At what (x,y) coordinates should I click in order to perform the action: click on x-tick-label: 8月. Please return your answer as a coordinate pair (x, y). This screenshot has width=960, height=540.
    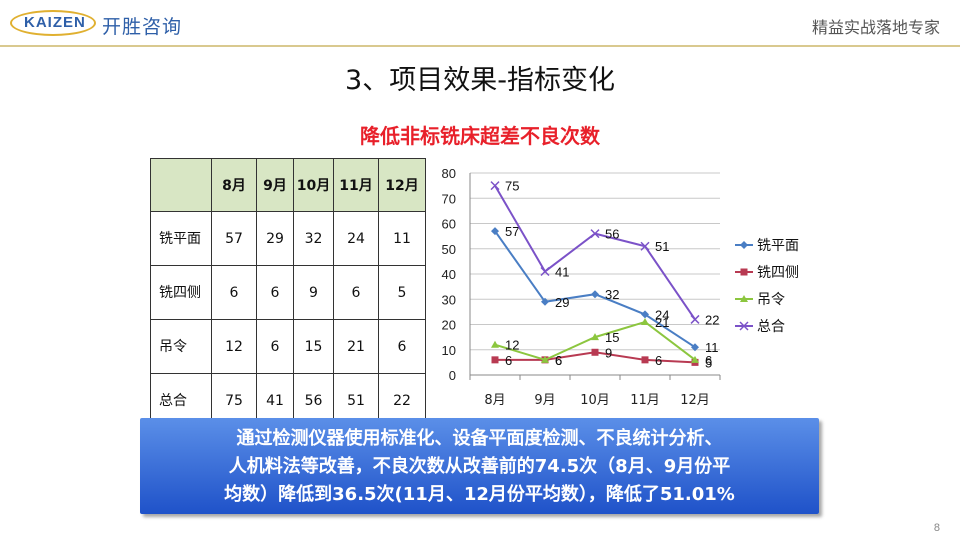
    Looking at the image, I should click on (494, 400).